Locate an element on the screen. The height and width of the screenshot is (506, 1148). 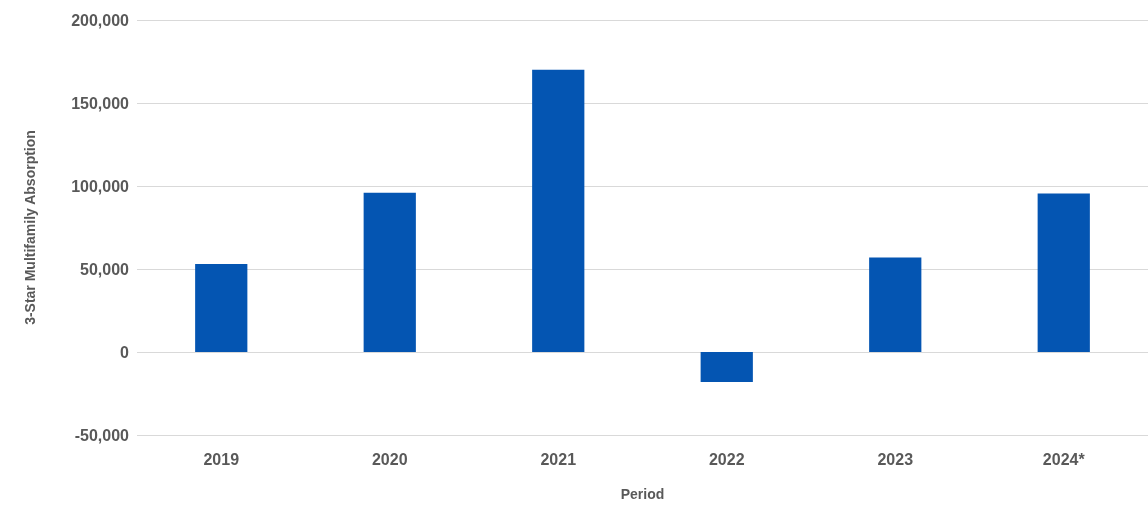
y-tick-label: 150,000 is located at coordinates (100, 103).